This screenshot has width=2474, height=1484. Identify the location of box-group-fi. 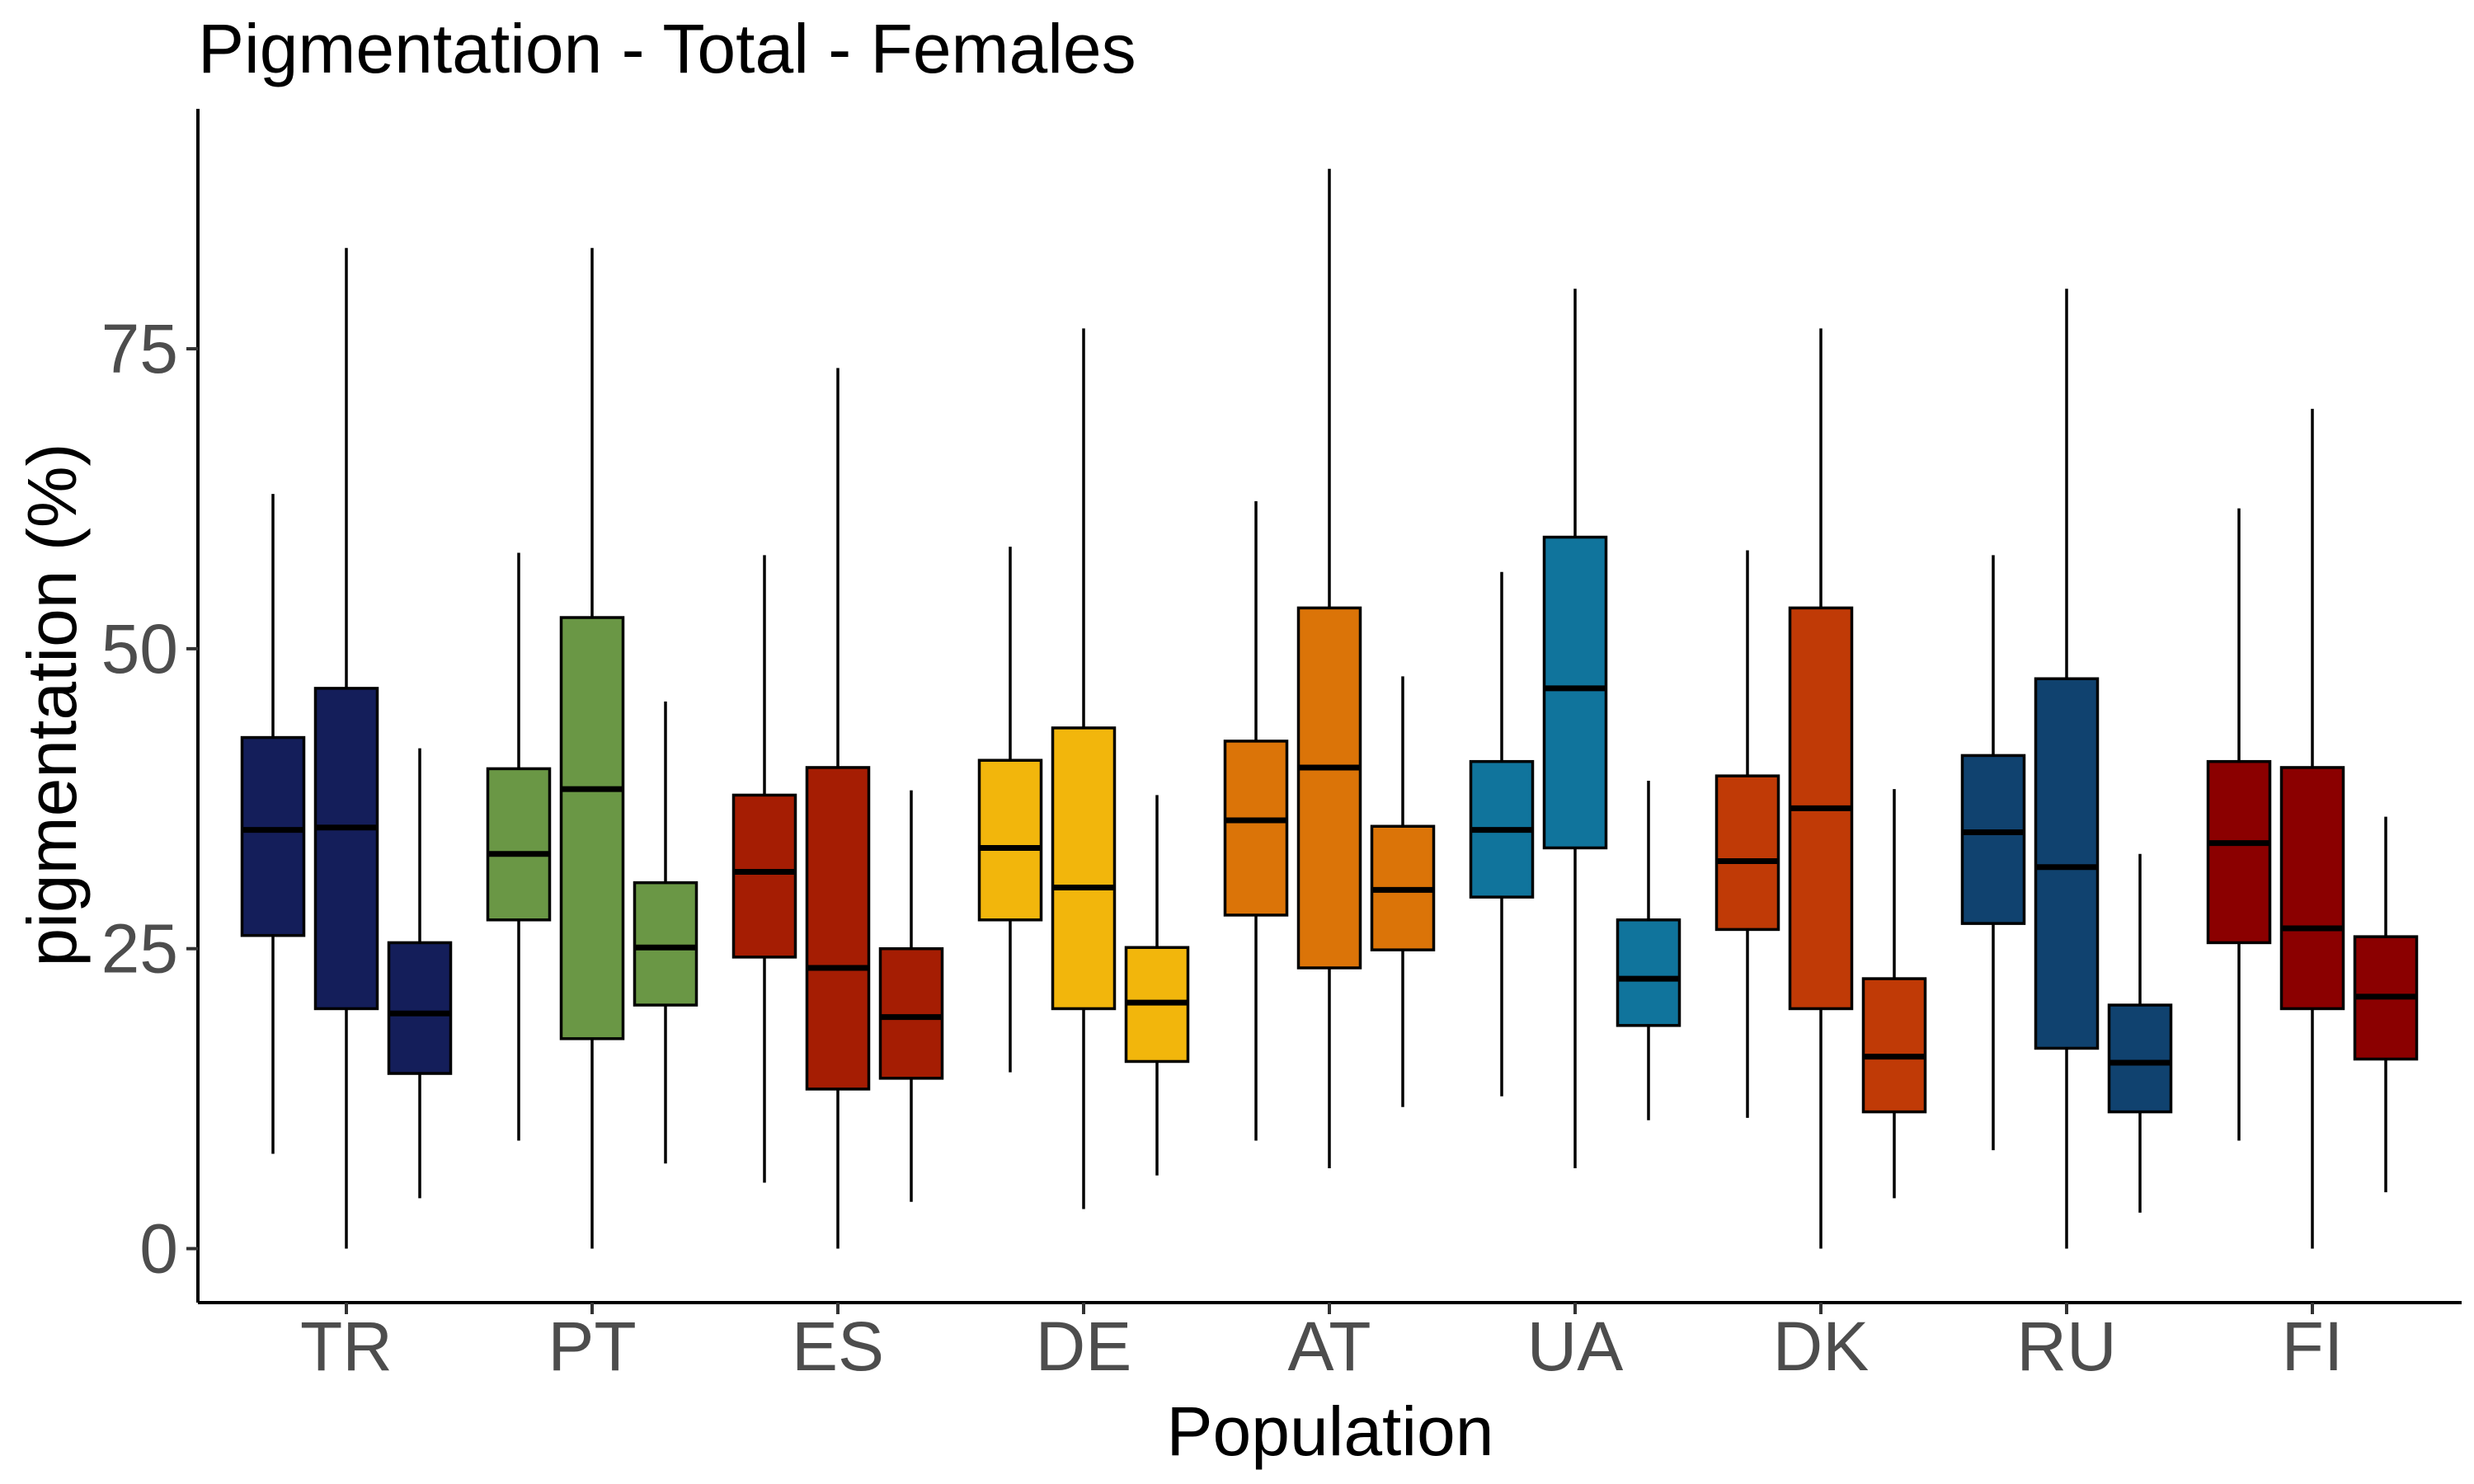
(2312, 828).